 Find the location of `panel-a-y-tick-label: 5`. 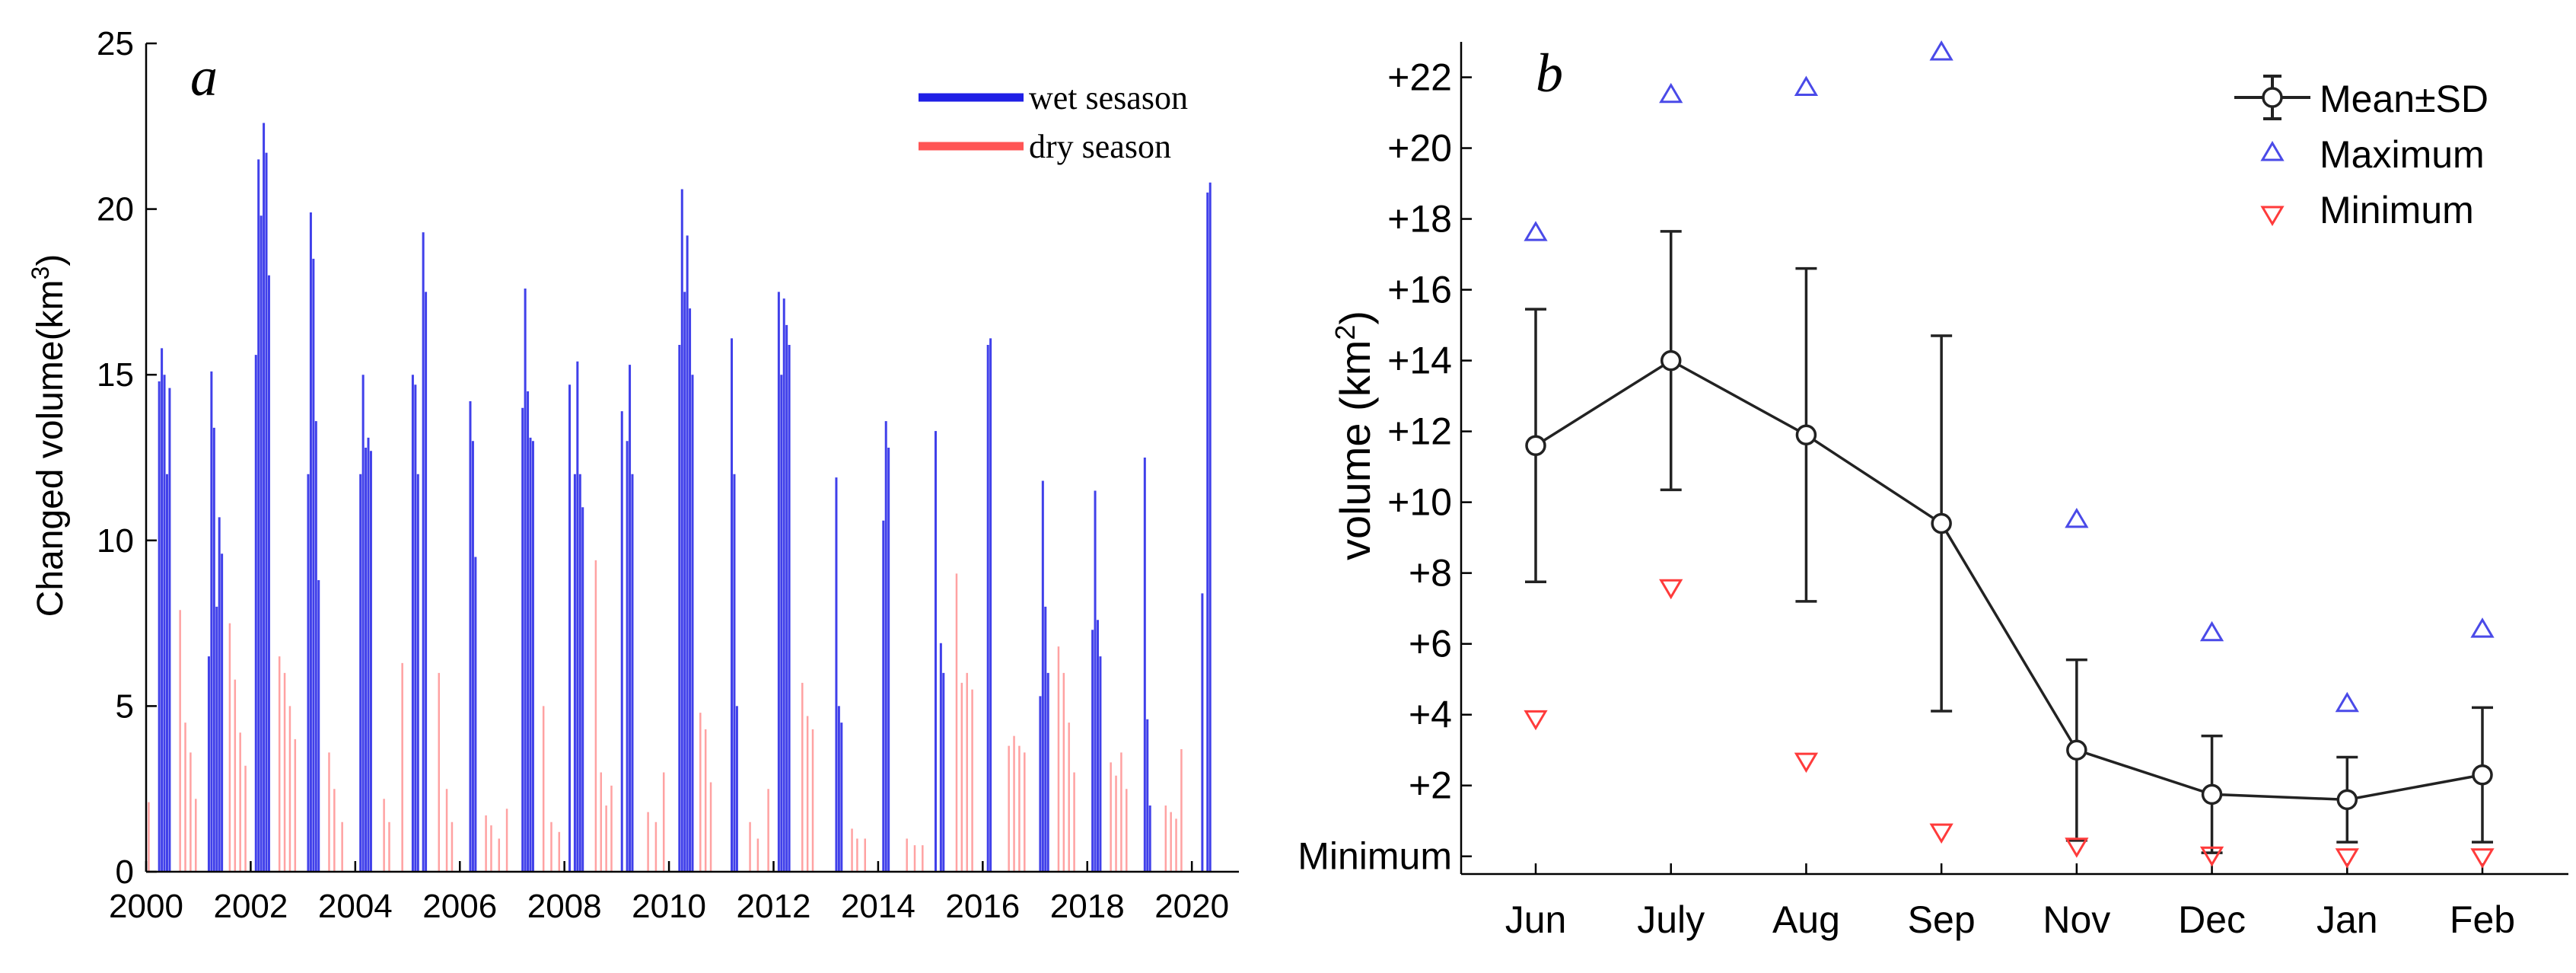

panel-a-y-tick-label: 5 is located at coordinates (125, 706).